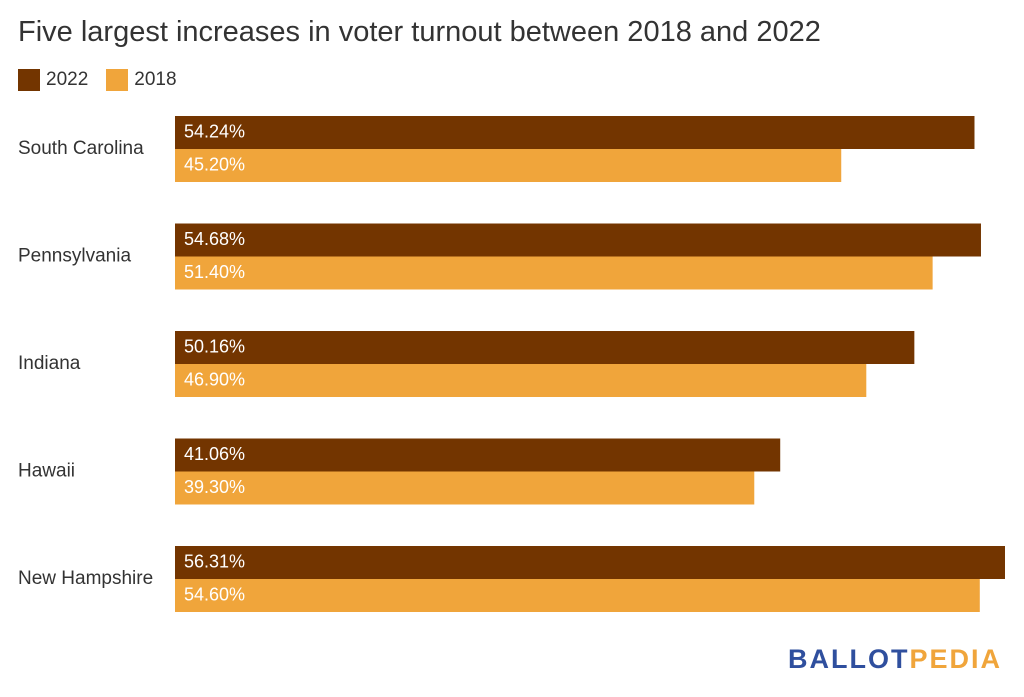 The image size is (1024, 697). What do you see at coordinates (955, 659) in the screenshot?
I see `logo-text-pedia: PEDIA` at bounding box center [955, 659].